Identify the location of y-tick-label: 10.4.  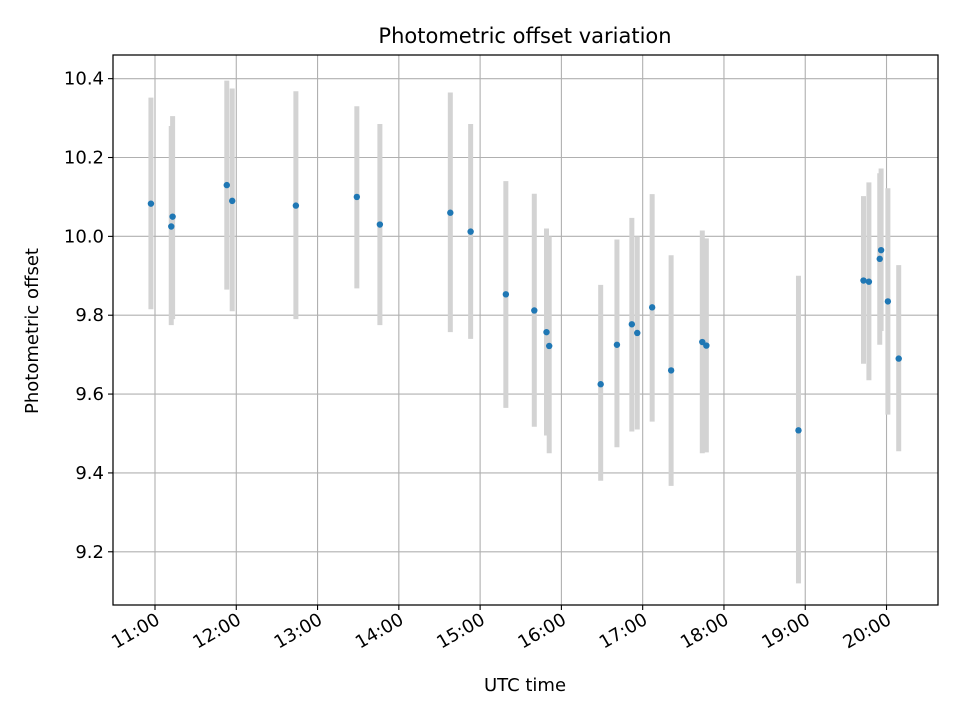
(84, 79).